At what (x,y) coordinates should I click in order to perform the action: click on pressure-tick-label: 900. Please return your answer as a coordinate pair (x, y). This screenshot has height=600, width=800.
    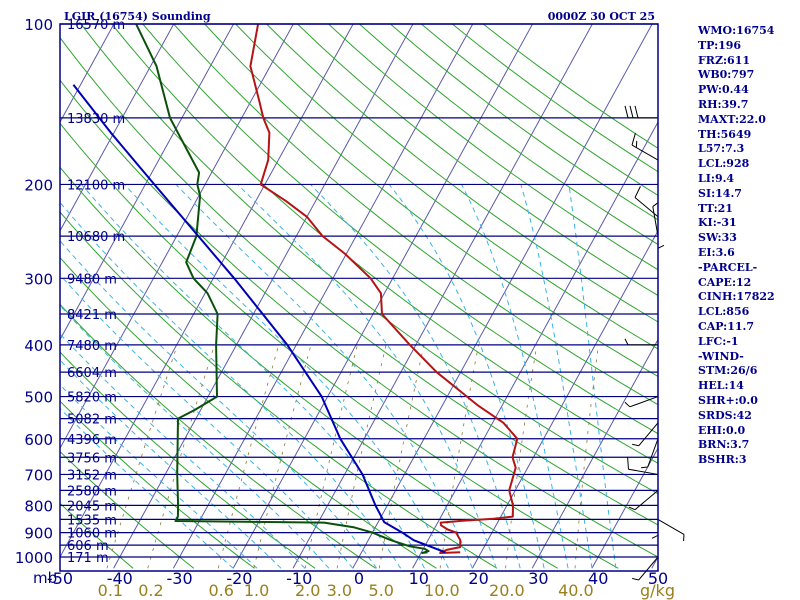
    Looking at the image, I should click on (38, 534).